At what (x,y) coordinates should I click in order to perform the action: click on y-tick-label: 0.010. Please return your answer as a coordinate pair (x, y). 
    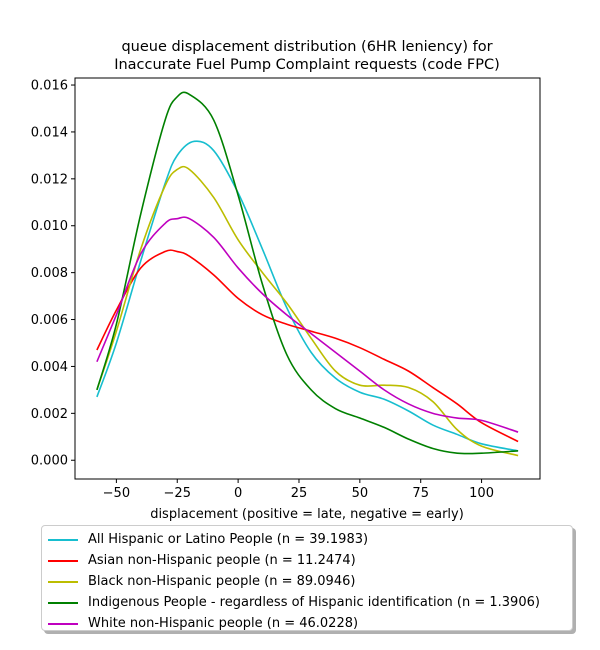
    Looking at the image, I should click on (49, 226).